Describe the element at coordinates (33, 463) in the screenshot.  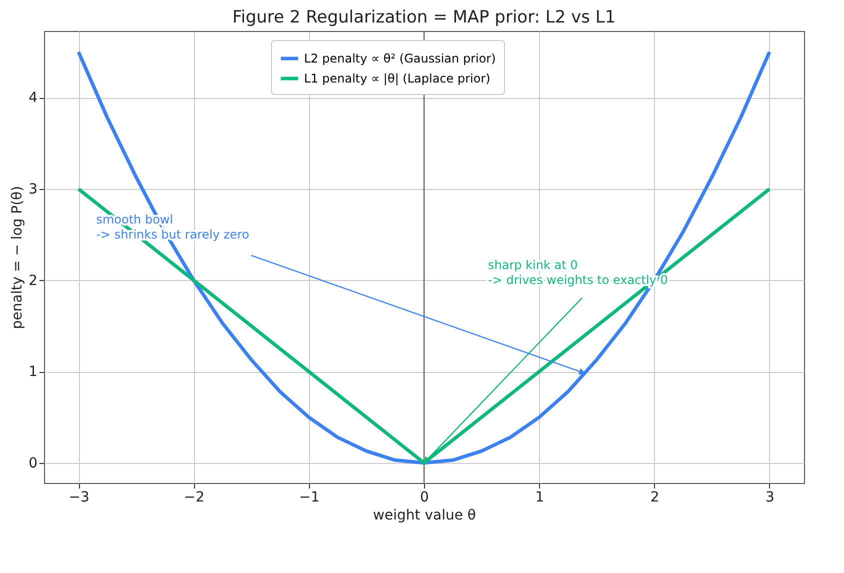
I see `y-tick-label: 0` at that location.